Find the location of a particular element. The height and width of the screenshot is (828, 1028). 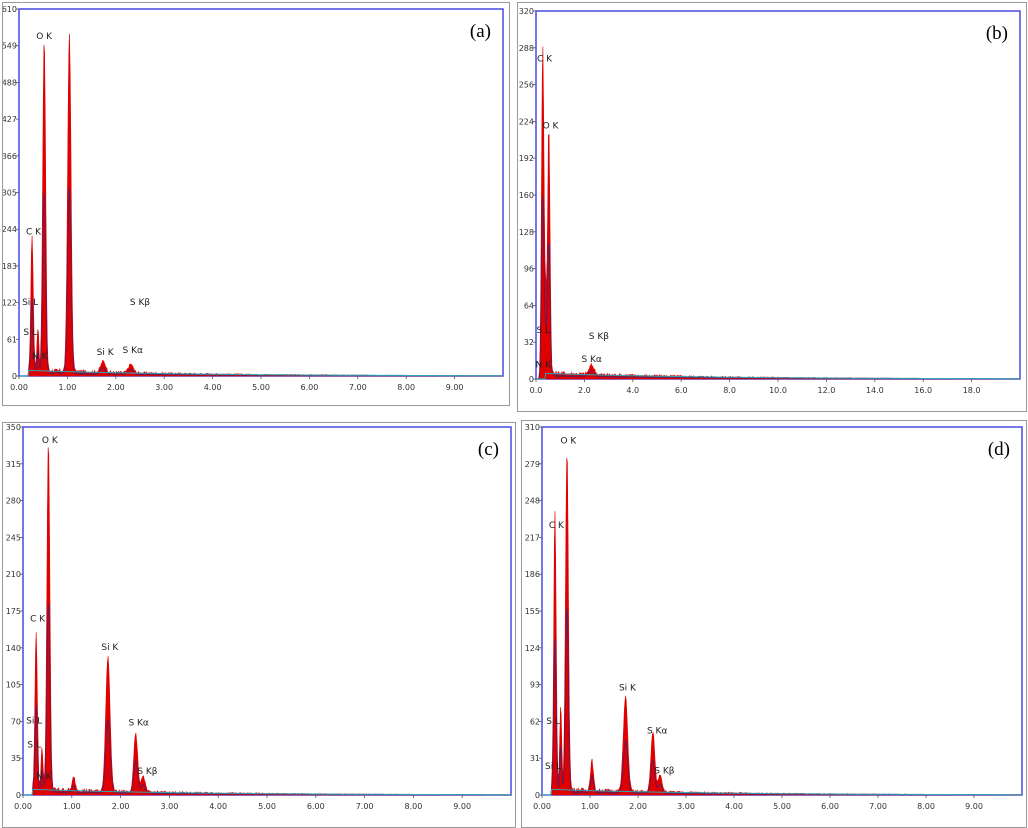

panel-label: (b) is located at coordinates (997, 33).